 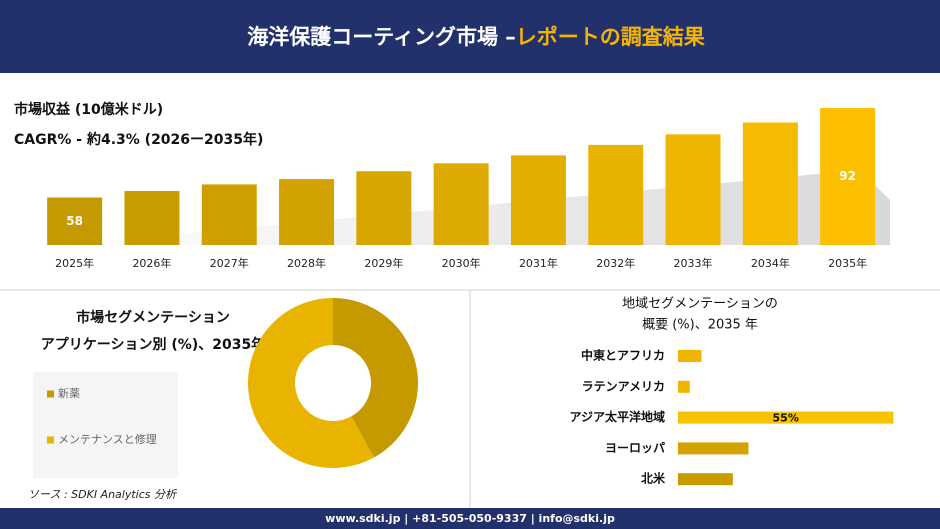 What do you see at coordinates (138, 139) in the screenshot?
I see `chart-subtitle: CAGR% - 約4.3% (2026ー2035年)` at bounding box center [138, 139].